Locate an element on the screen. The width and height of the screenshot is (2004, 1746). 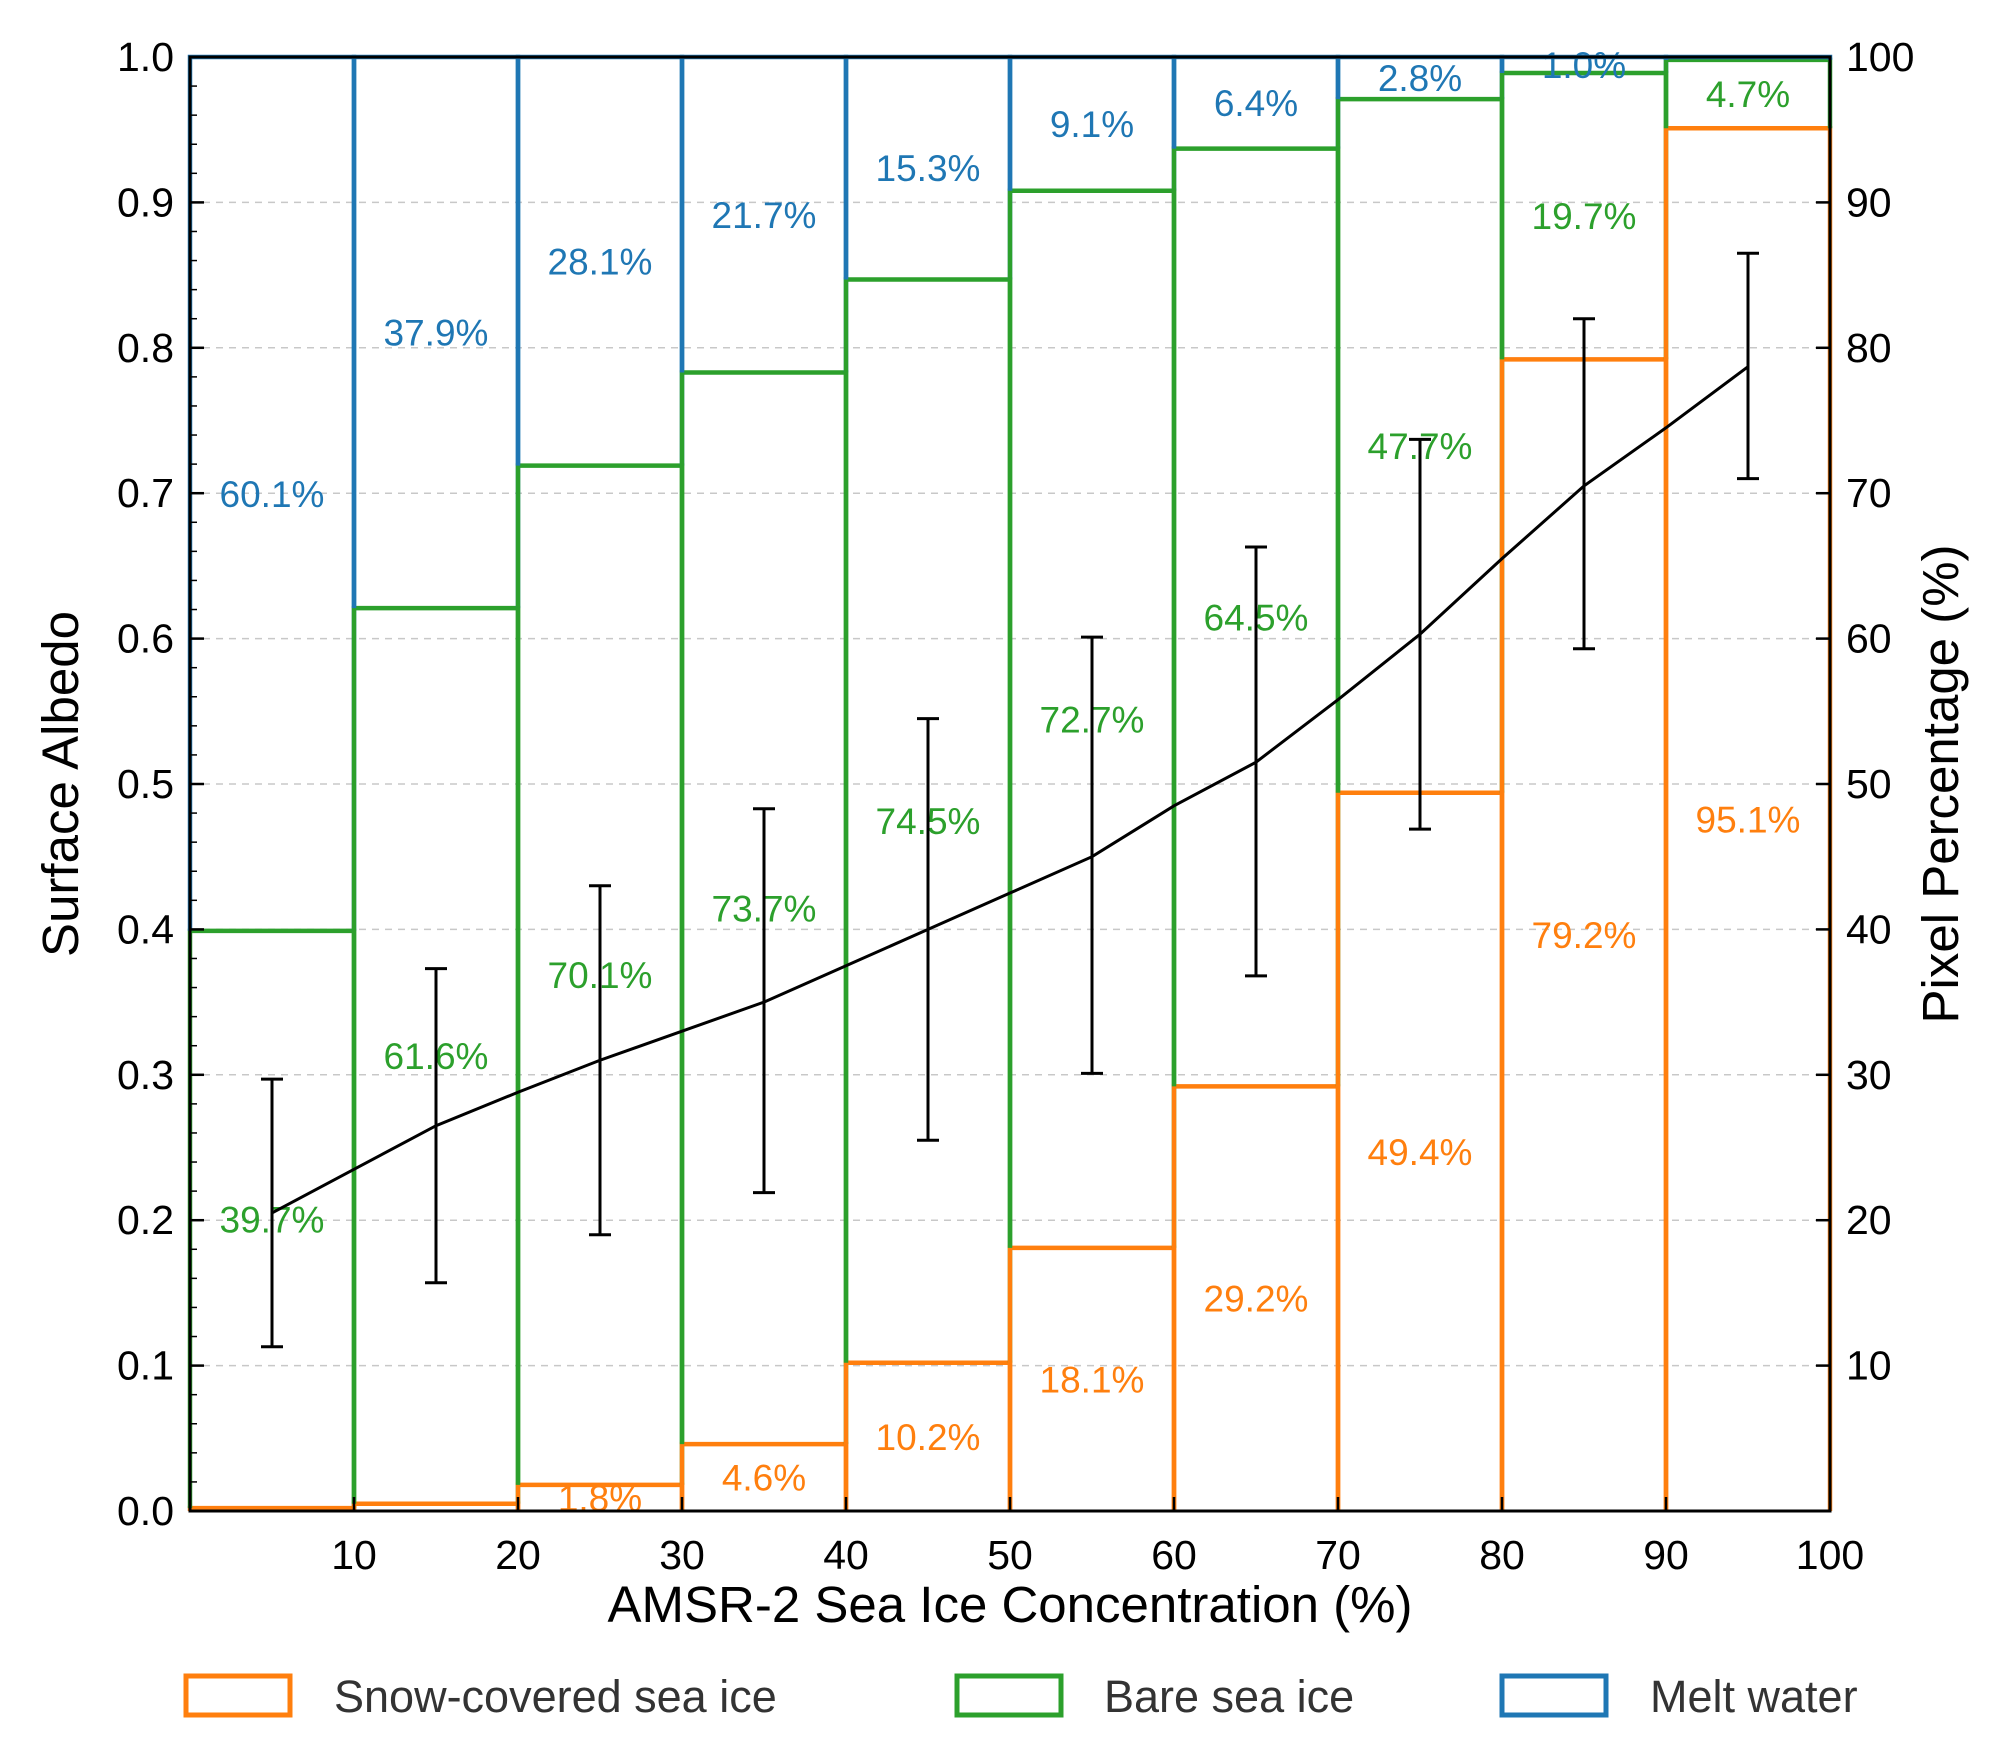
bar-label: 29.2% is located at coordinates (1256, 1299).